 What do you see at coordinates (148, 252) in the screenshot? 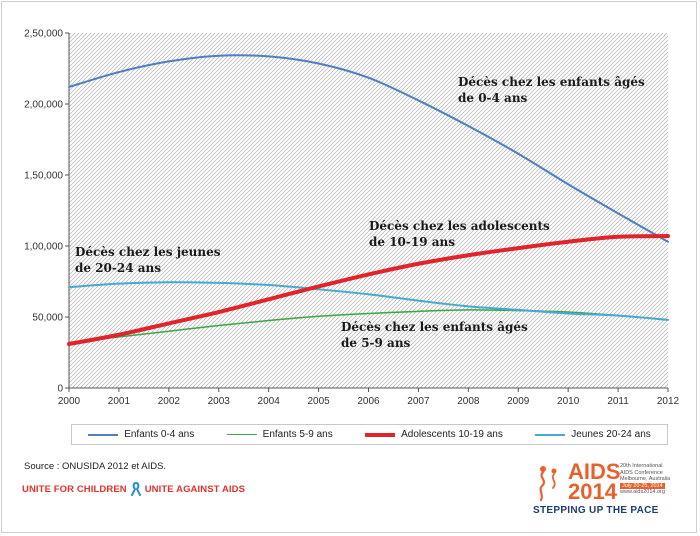
I see `annotation-line: Décès chez les jeunes` at bounding box center [148, 252].